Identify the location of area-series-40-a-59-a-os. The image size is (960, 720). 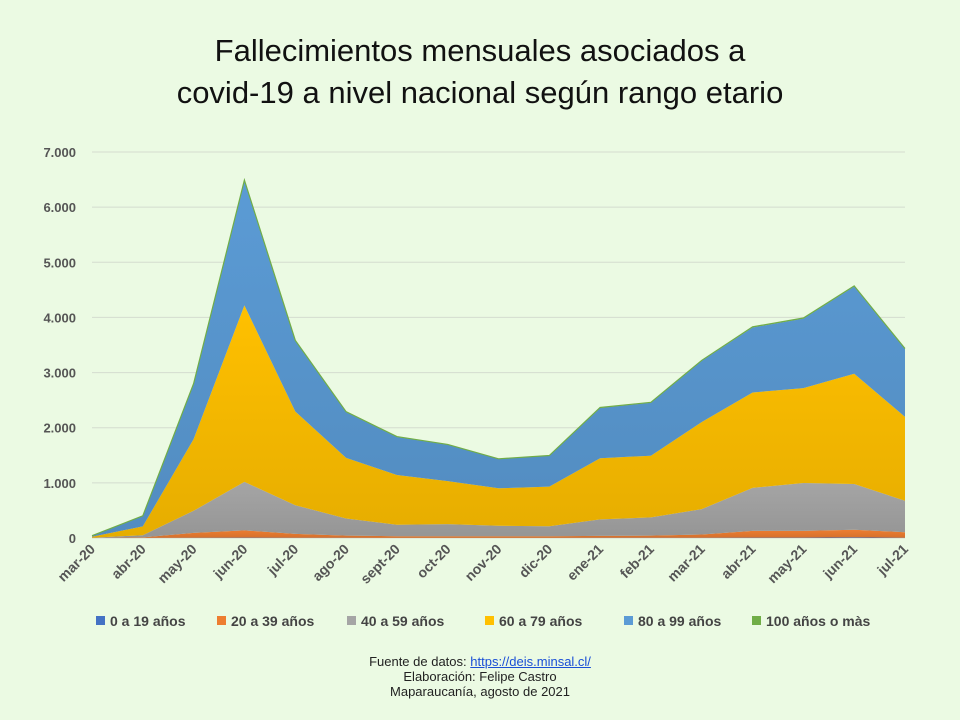
(498, 509).